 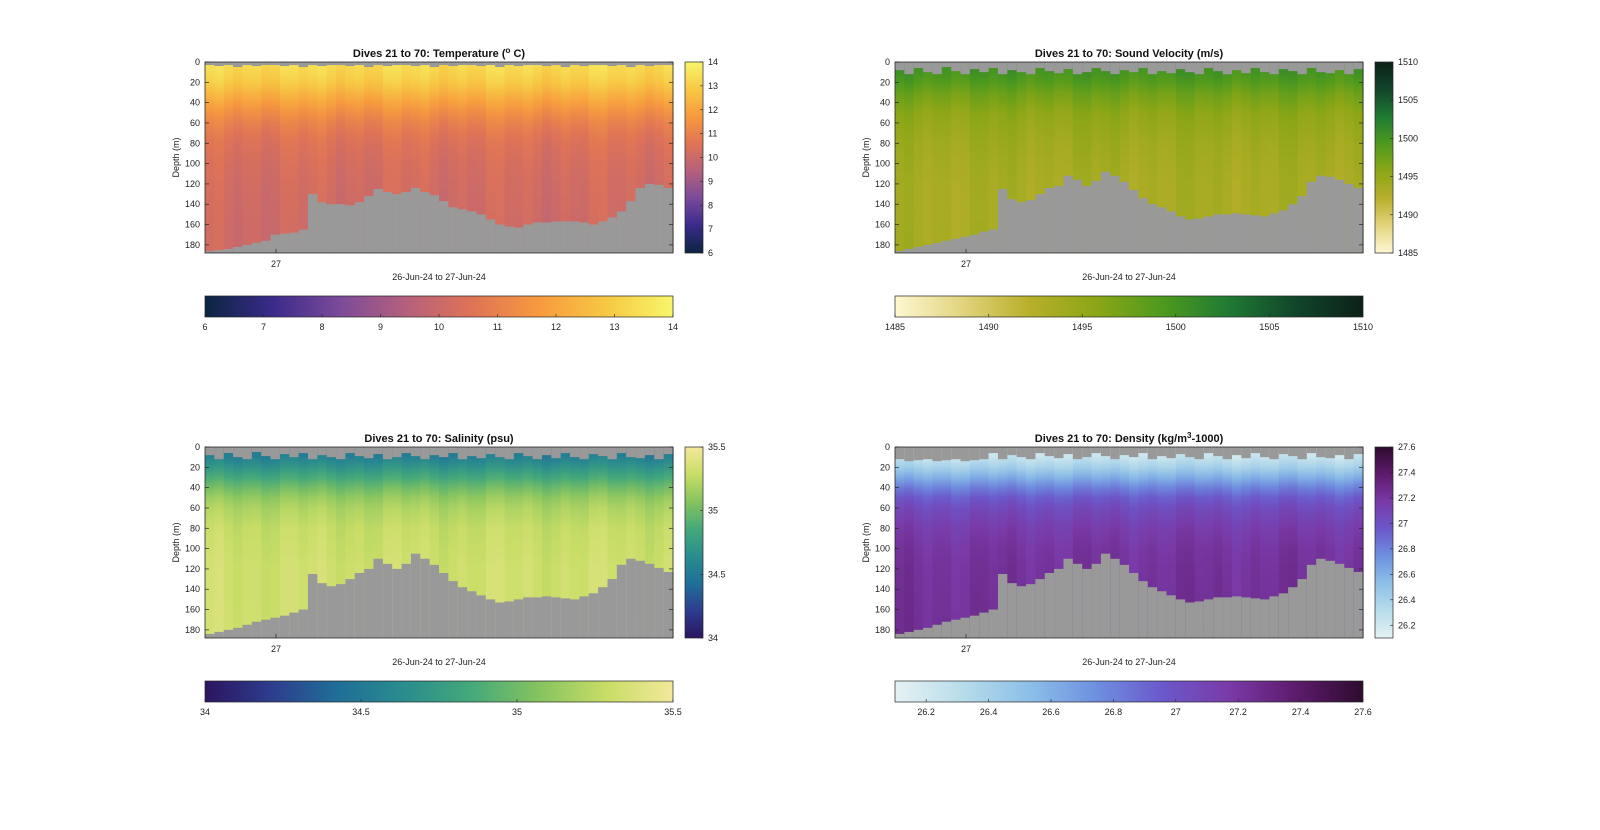 I want to click on y-tick-label: 160, so click(x=192, y=225).